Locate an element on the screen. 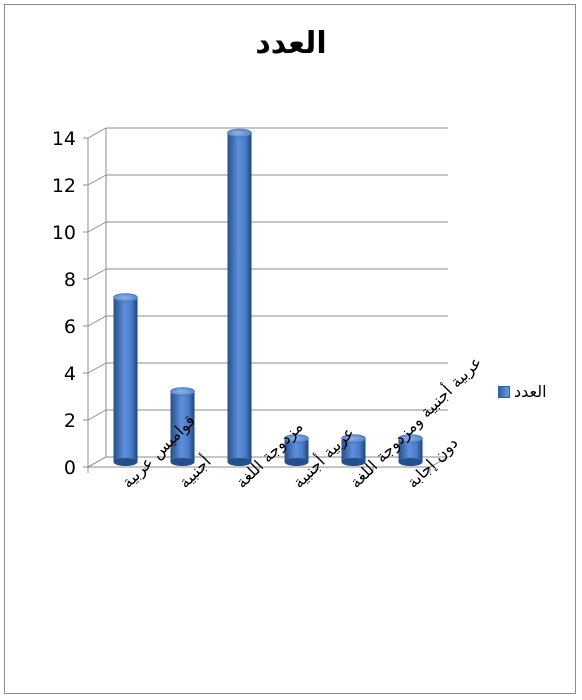 This screenshot has width=582, height=700. y-tick-label: 8 is located at coordinates (70, 280).